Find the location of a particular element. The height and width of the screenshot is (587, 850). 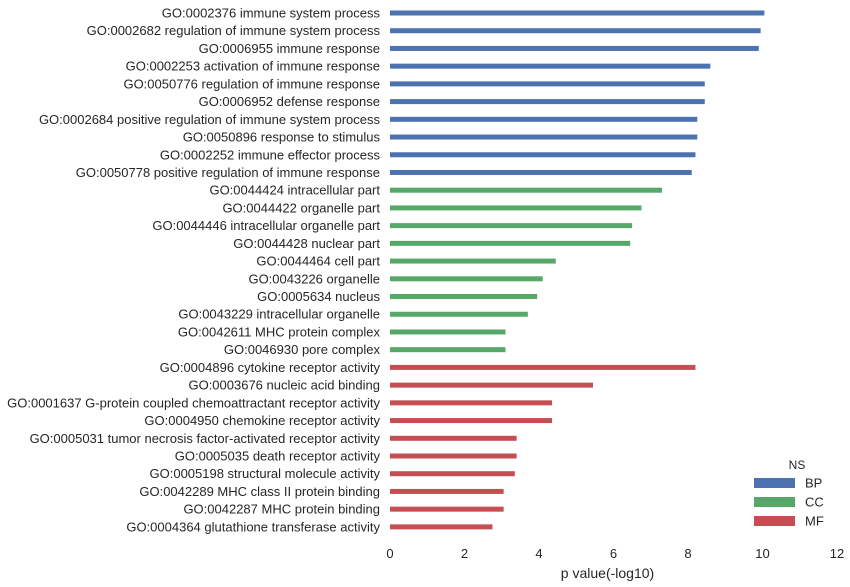

category-label: GO:0005198 structural molecule activity is located at coordinates (265, 473).